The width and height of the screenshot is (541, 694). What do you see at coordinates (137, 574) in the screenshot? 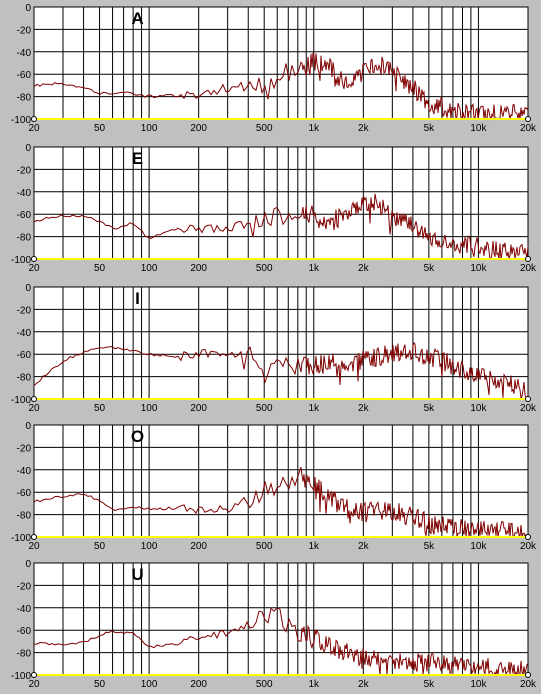
I see `panel-title: U` at bounding box center [137, 574].